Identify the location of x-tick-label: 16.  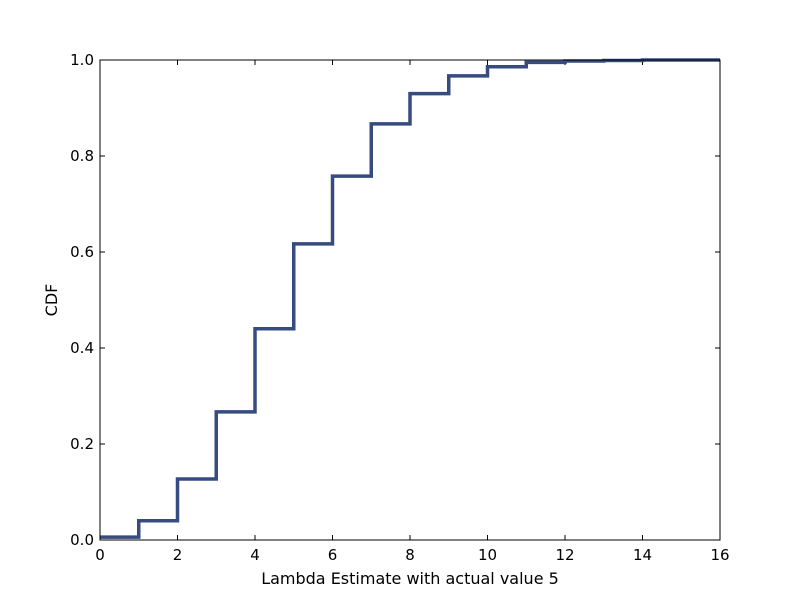
(719, 555).